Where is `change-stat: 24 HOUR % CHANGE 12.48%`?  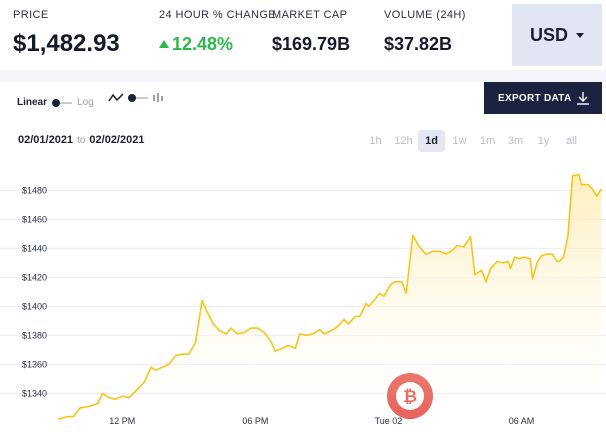 change-stat: 24 HOUR % CHANGE 12.48% is located at coordinates (217, 32).